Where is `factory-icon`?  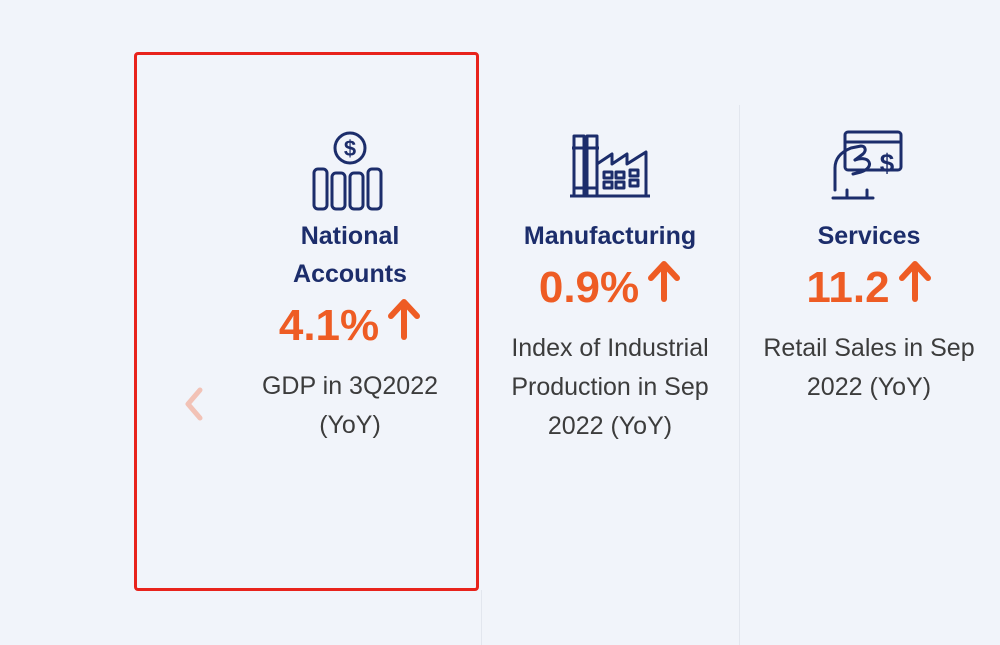
factory-icon is located at coordinates (610, 170).